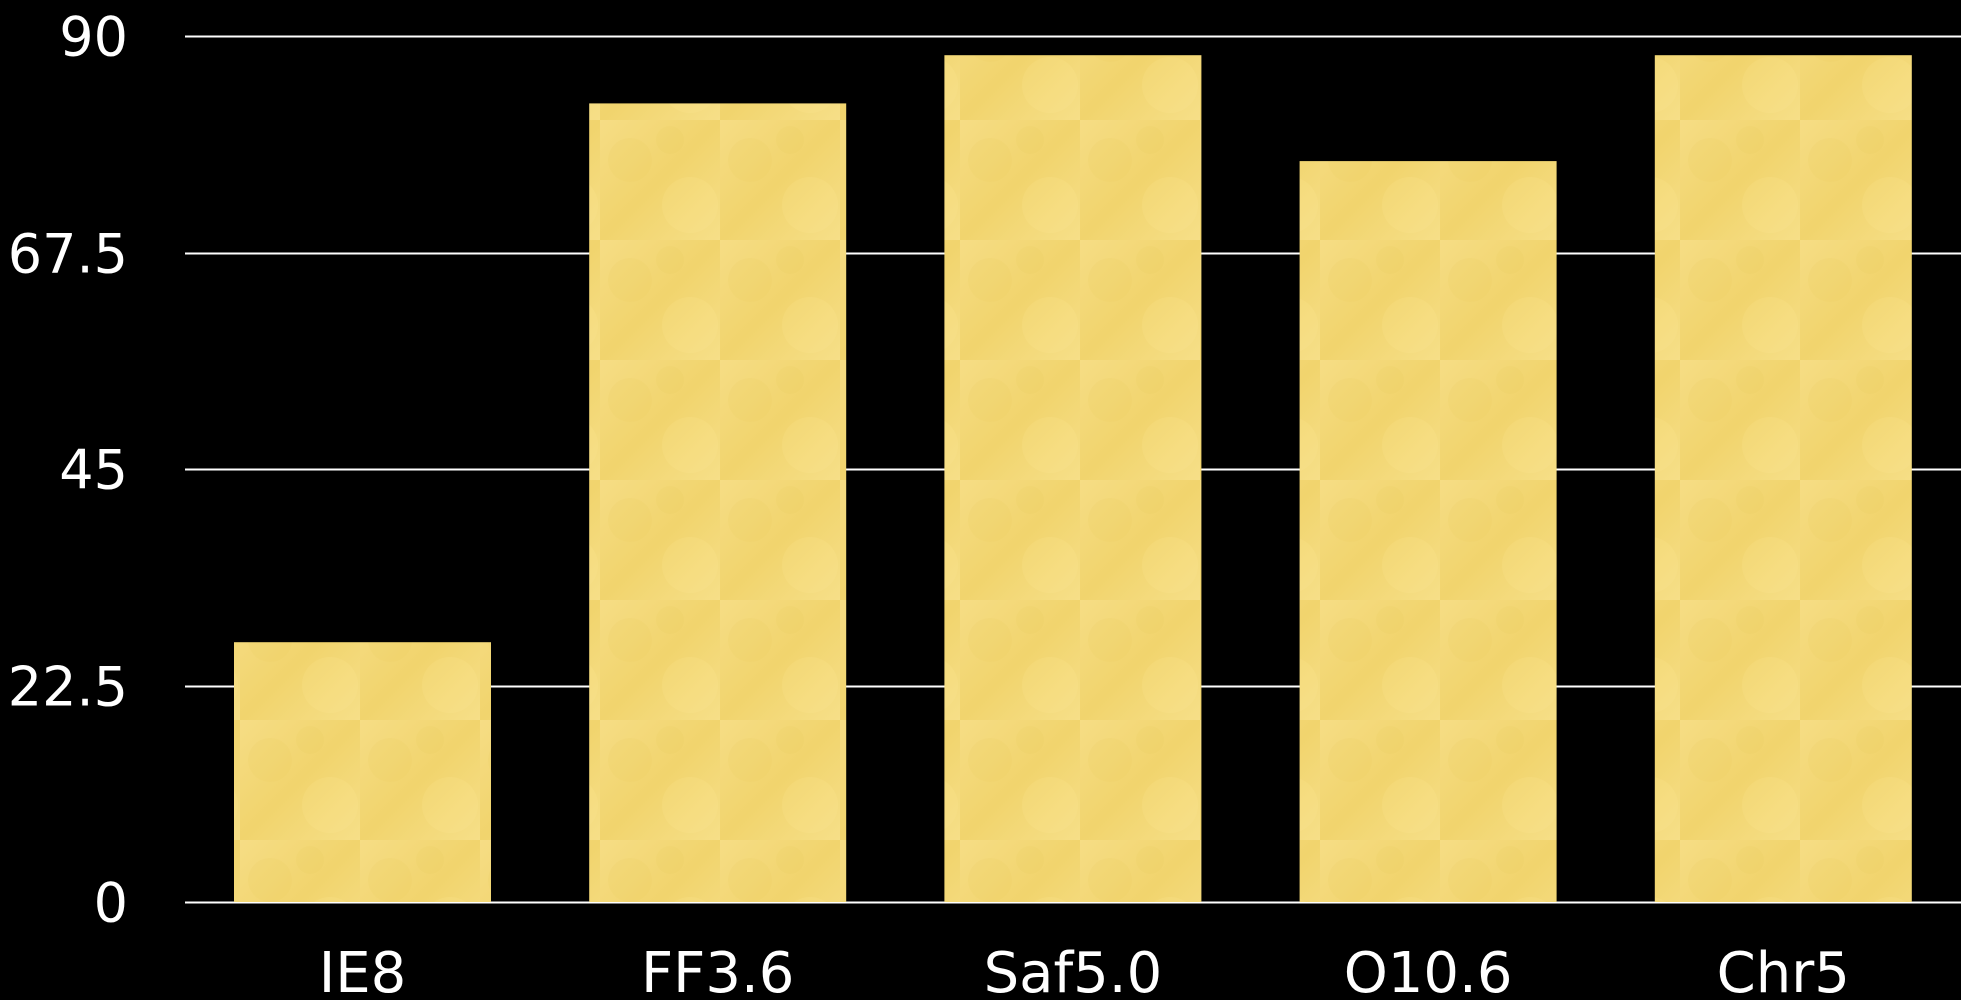 The image size is (1961, 1000). I want to click on y-tick-label: 67.5, so click(68, 254).